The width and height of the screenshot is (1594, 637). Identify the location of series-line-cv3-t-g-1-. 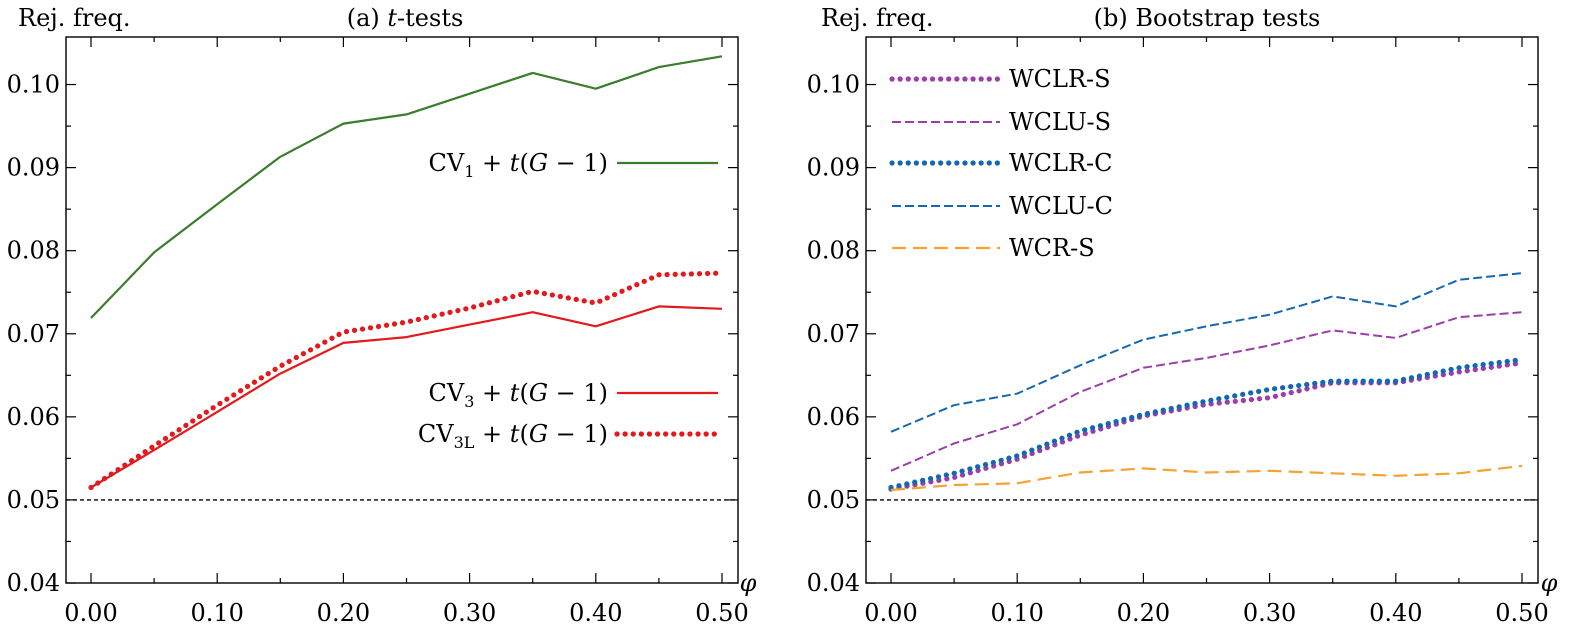
(406, 397).